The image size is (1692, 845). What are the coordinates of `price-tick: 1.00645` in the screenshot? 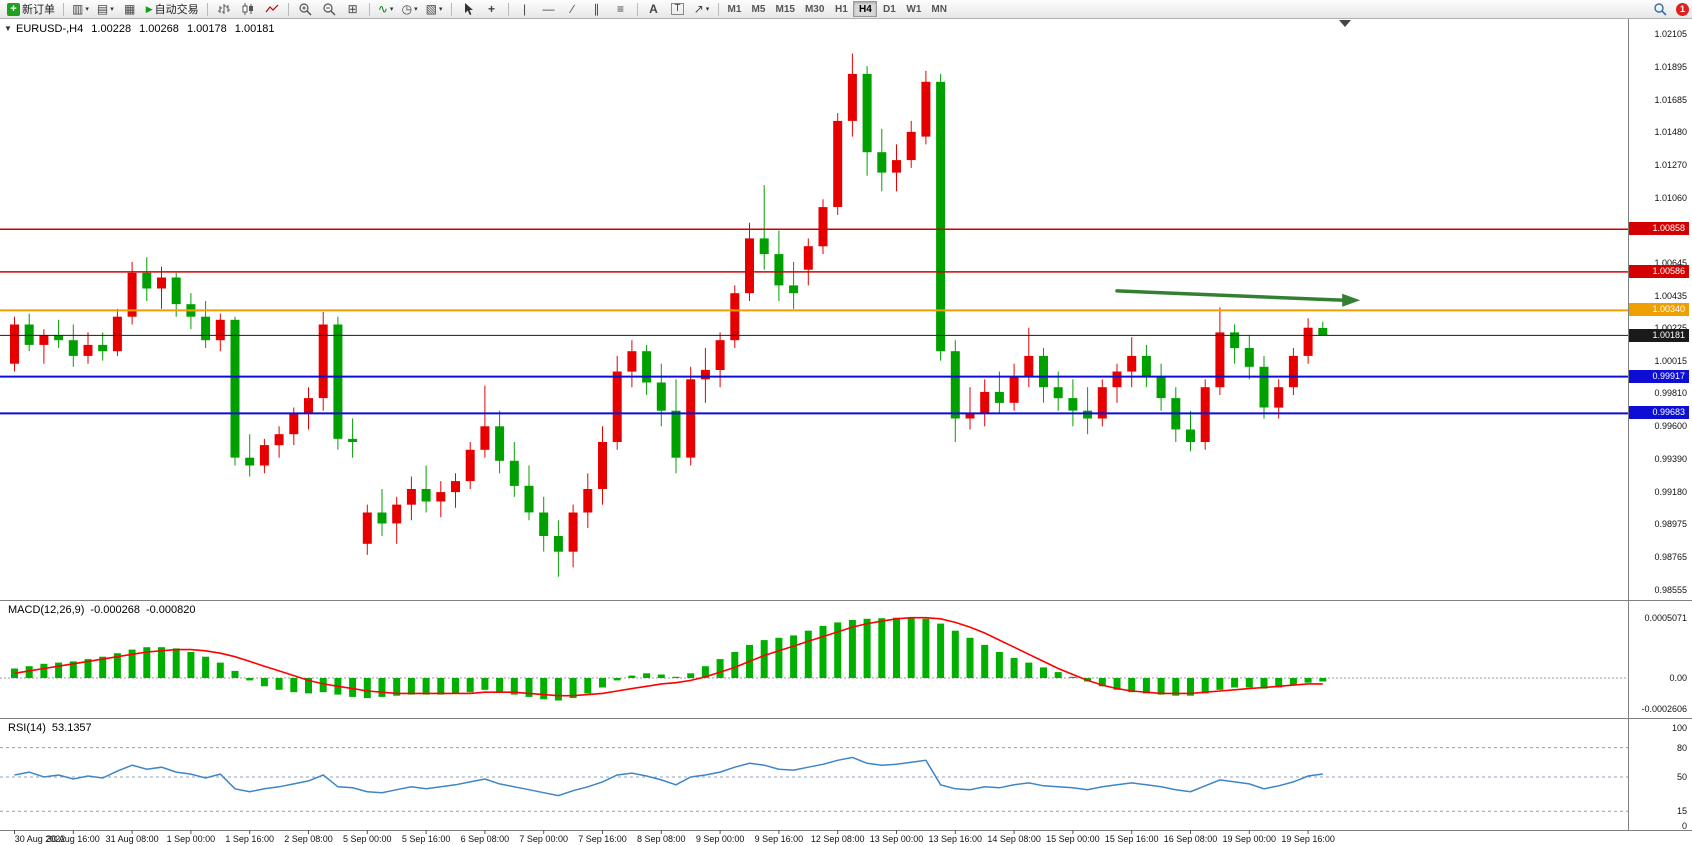 It's located at (1670, 262).